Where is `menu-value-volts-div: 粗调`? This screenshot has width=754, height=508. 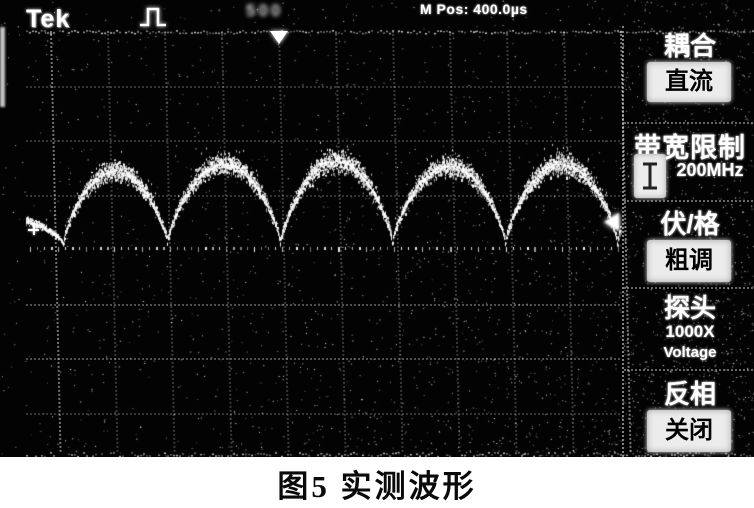 menu-value-volts-div: 粗调 is located at coordinates (689, 261).